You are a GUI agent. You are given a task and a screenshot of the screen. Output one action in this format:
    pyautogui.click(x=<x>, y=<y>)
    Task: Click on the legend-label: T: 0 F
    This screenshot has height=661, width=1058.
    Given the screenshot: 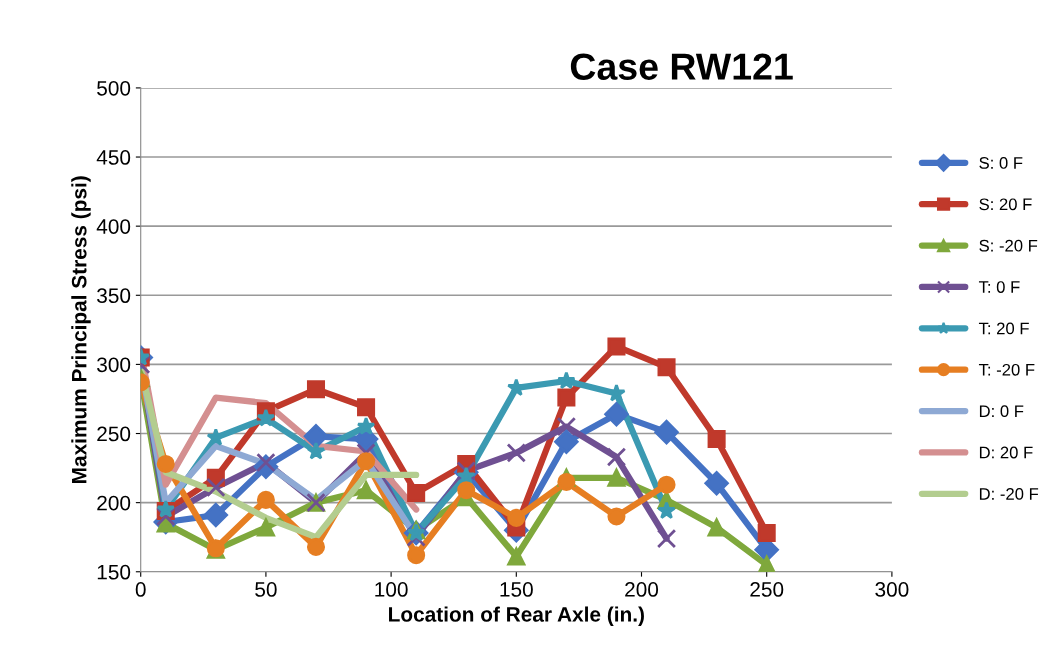 What is the action you would take?
    pyautogui.click(x=999, y=287)
    